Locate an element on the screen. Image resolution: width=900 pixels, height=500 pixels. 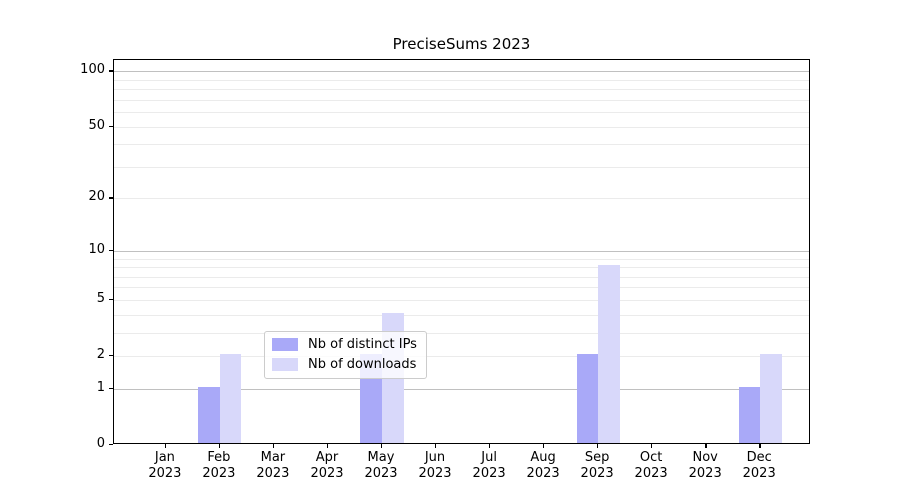
x-tick-label-aug: Aug 2023 is located at coordinates (543, 465).